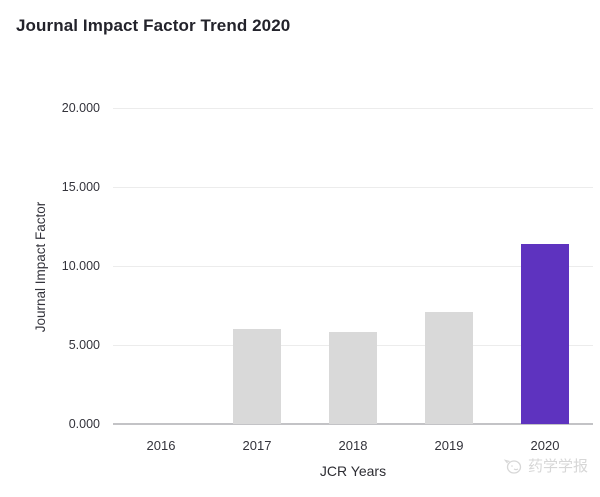  Describe the element at coordinates (353, 471) in the screenshot. I see `x-axis-title: JCR Years` at that location.